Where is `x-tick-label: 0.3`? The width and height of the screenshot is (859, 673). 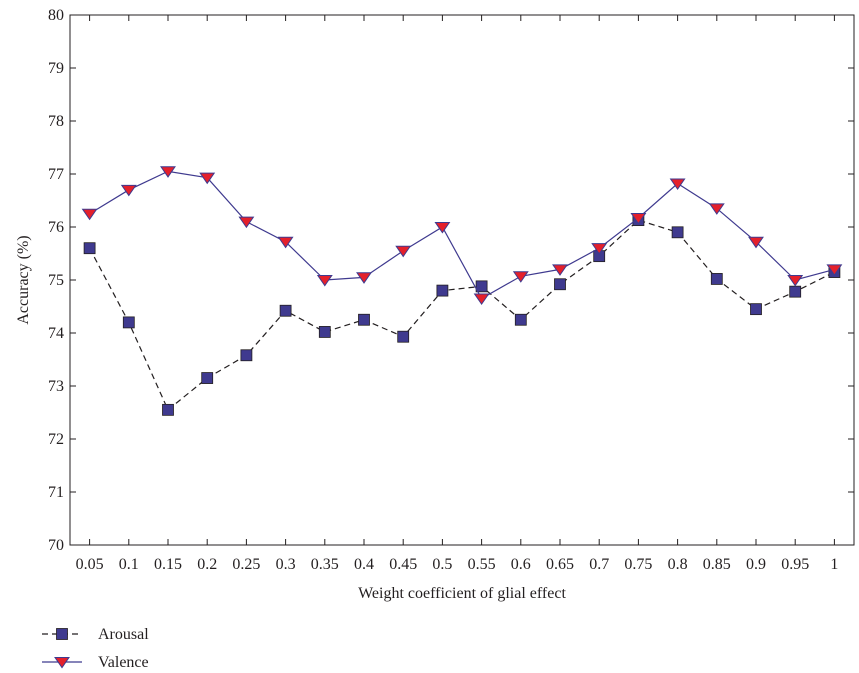
x-tick-label: 0.3 is located at coordinates (286, 564).